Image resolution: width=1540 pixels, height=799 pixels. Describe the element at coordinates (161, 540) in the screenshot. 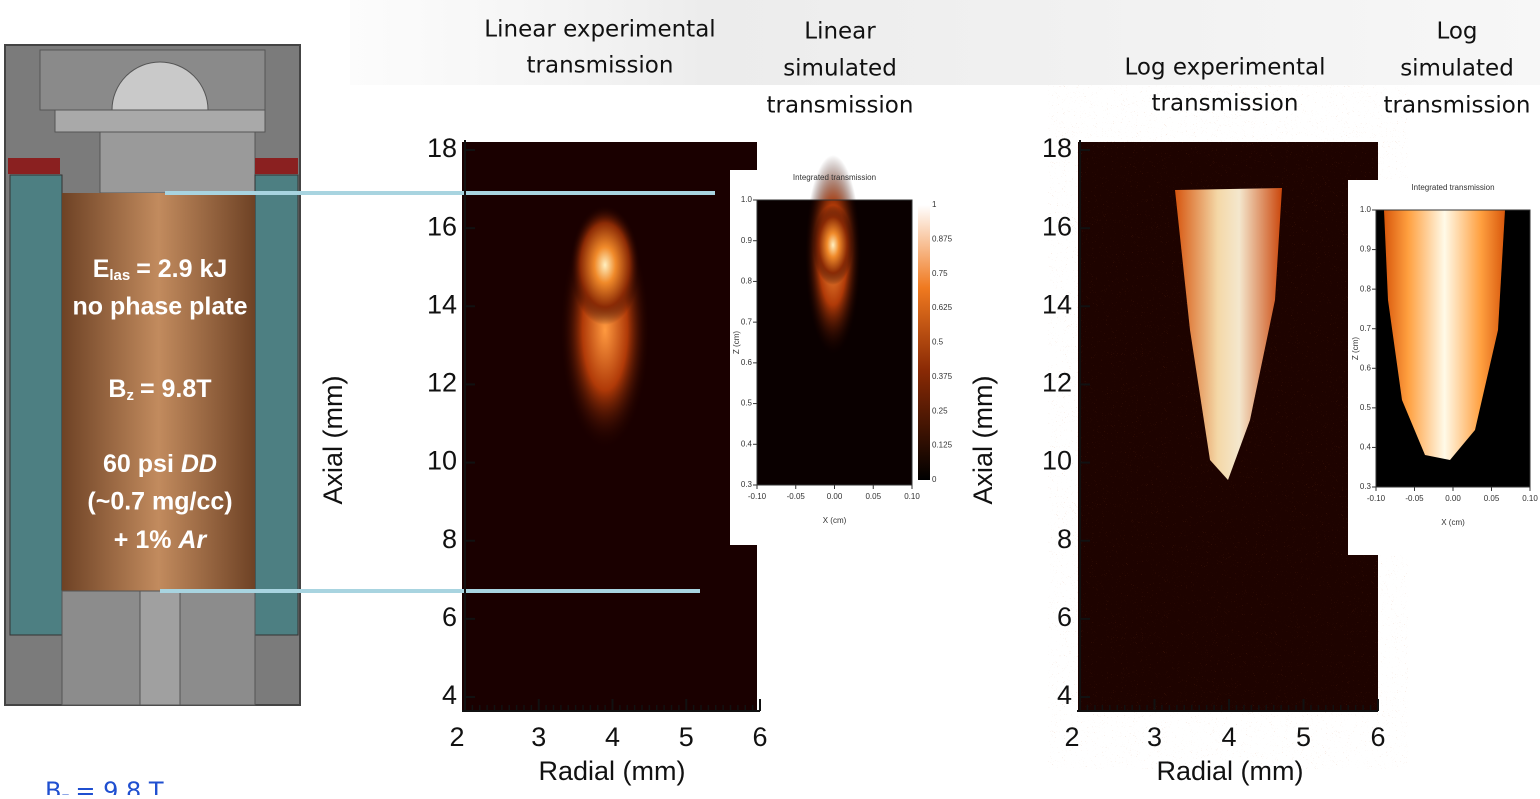

I see `dopant: + 1% Ar` at that location.